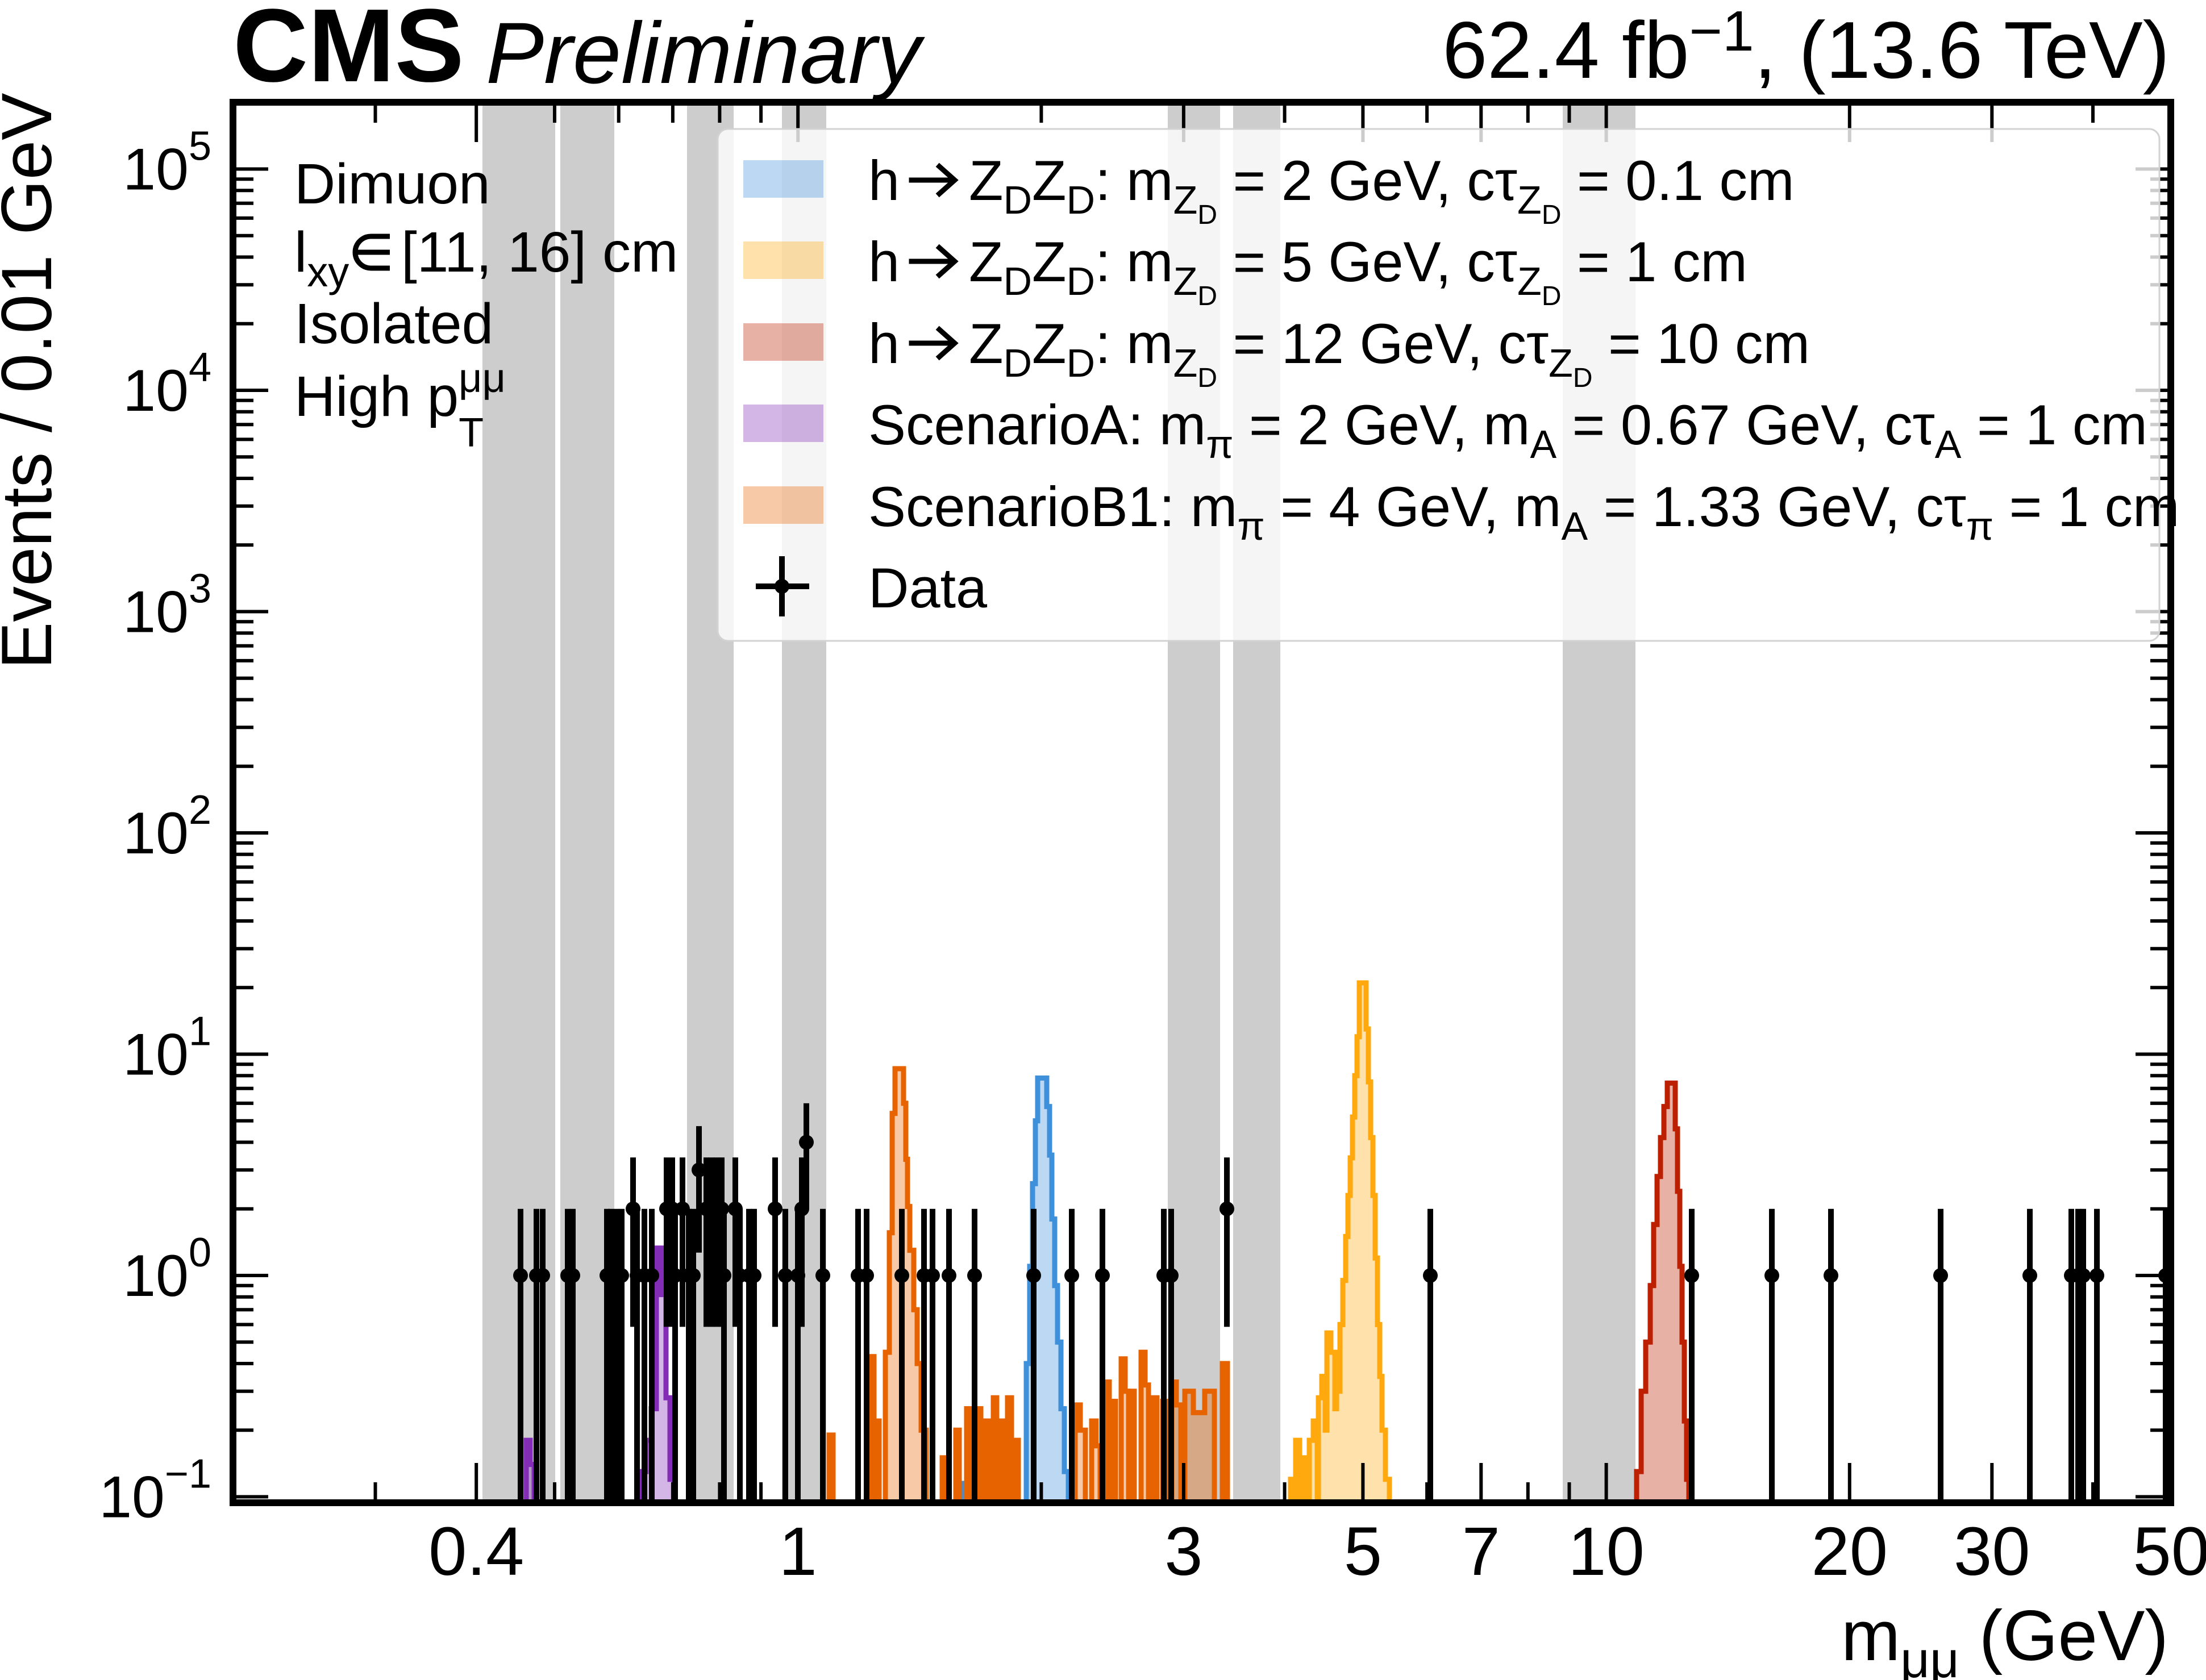  I want to click on svg-text: mμμ (GeV), so click(2005, 1638).